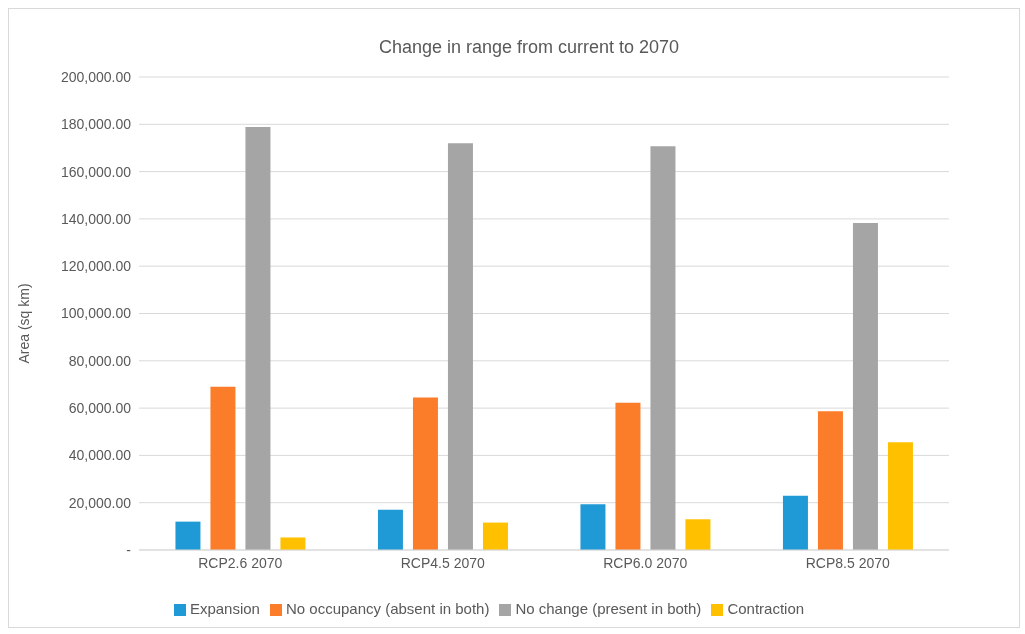 The height and width of the screenshot is (634, 1025). What do you see at coordinates (766, 608) in the screenshot?
I see `legend-label: Contraction` at bounding box center [766, 608].